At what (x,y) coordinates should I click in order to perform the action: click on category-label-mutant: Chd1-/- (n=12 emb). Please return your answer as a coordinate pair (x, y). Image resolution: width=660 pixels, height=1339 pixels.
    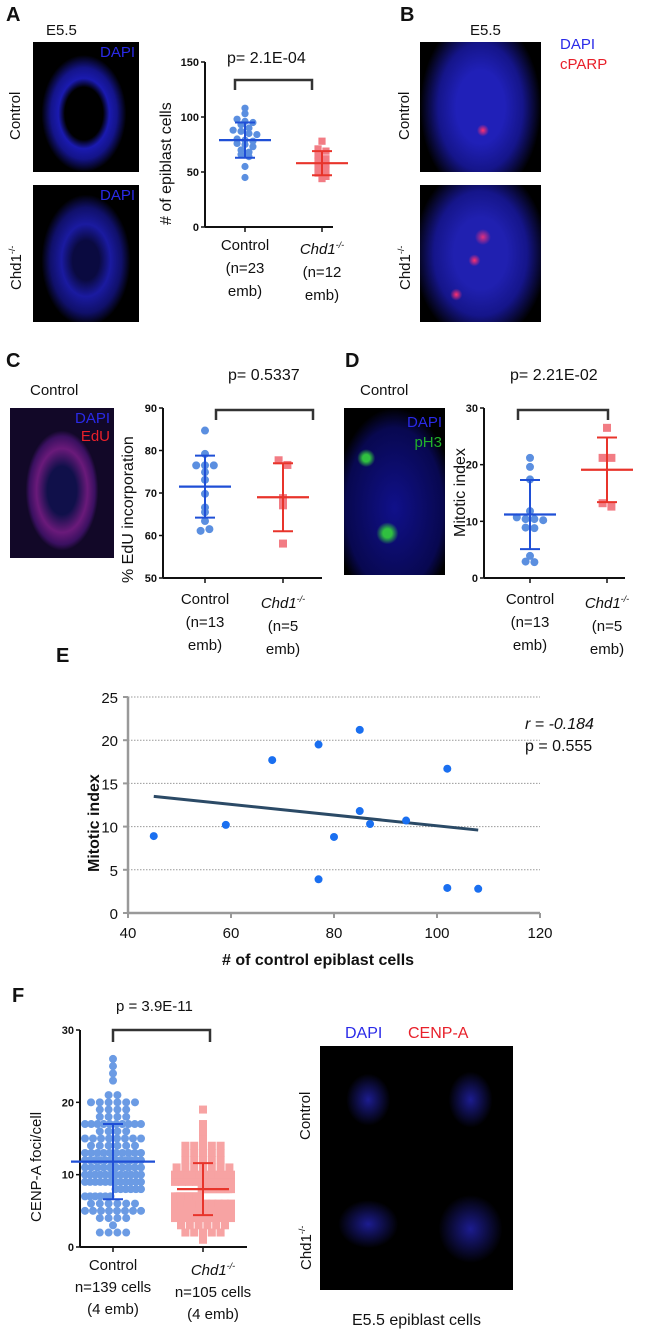
    Looking at the image, I should click on (322, 272).